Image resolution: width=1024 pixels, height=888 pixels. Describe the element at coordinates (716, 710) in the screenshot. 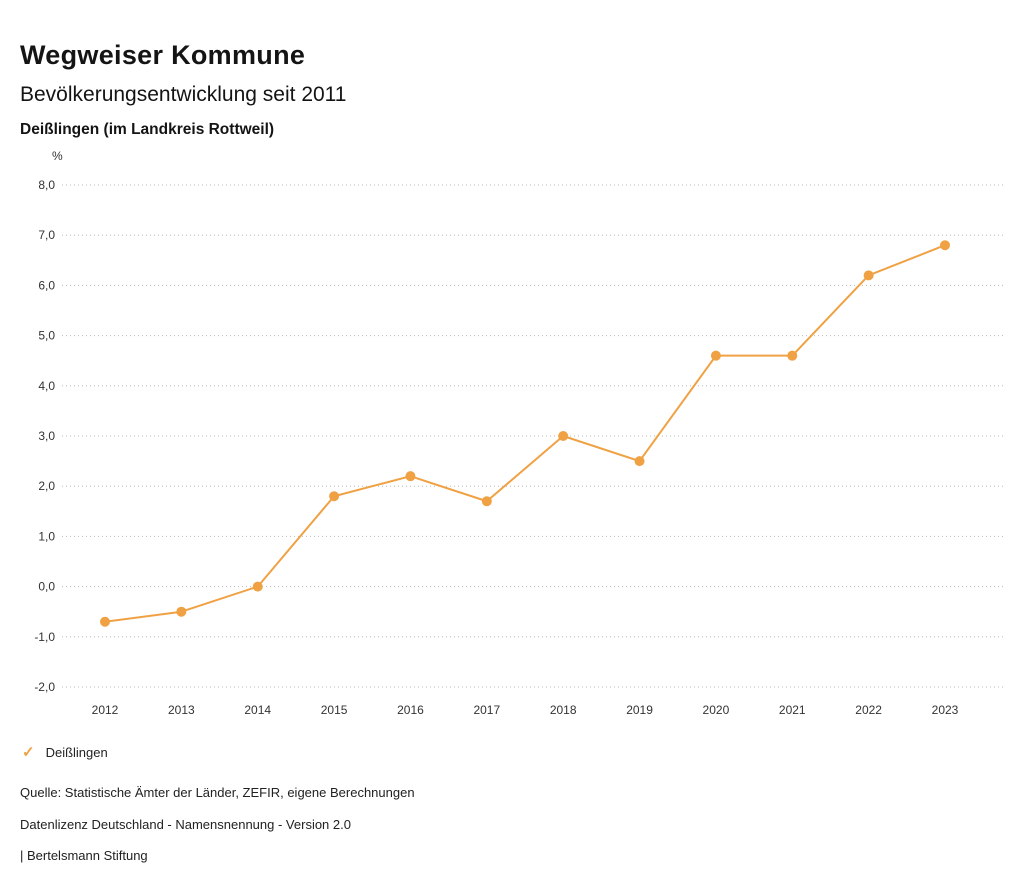

I see `x-tick-label: 2020` at that location.